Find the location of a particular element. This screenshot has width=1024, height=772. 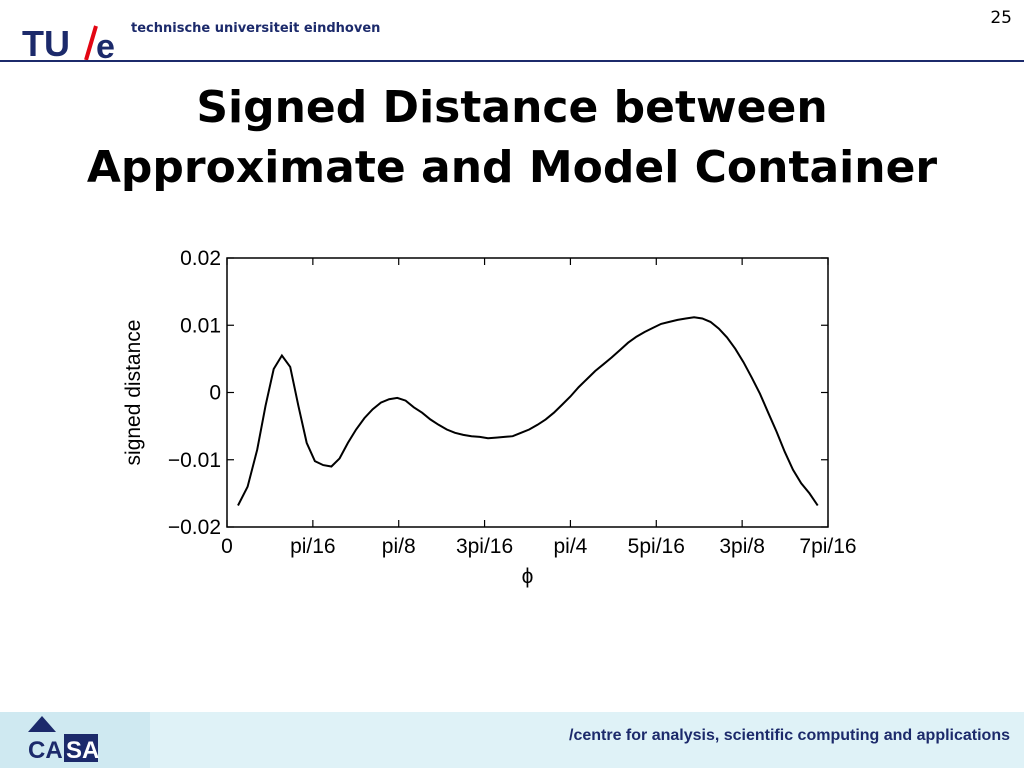

casa-logo-ca: CA is located at coordinates (45, 750).